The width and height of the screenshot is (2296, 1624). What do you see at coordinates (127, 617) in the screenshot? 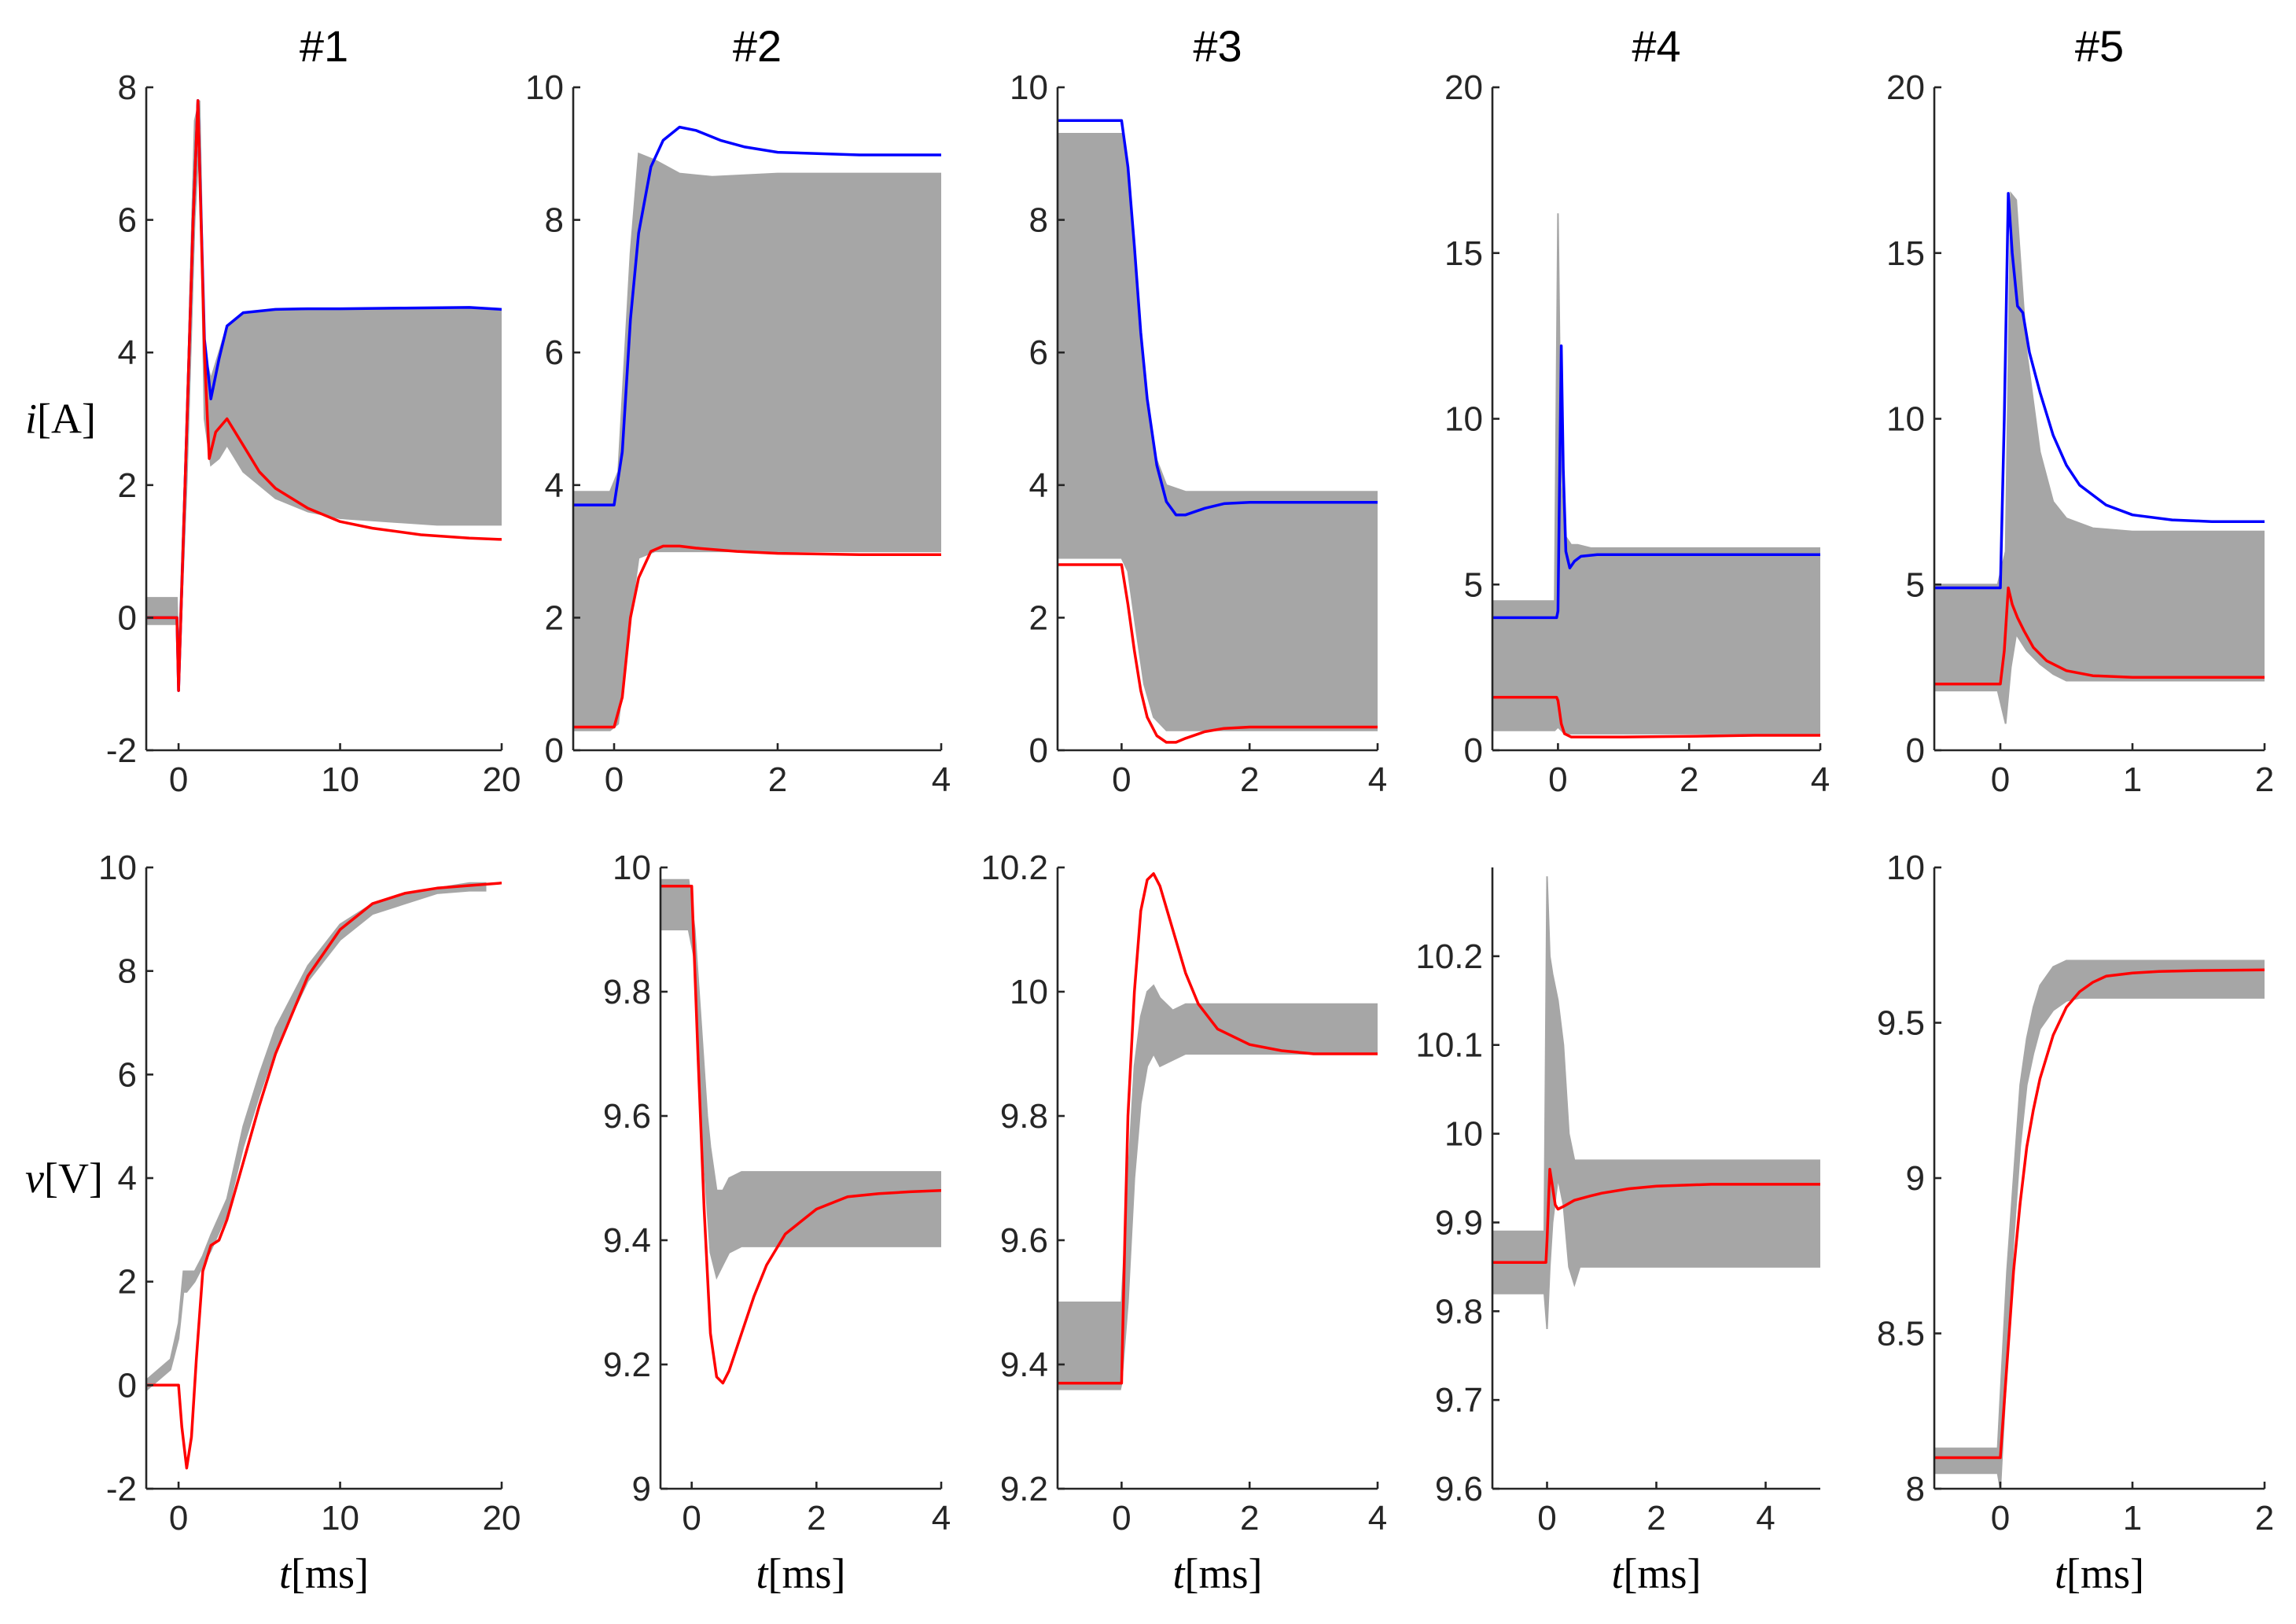
I see `p1-current-y-tick-label: 0` at bounding box center [127, 617].